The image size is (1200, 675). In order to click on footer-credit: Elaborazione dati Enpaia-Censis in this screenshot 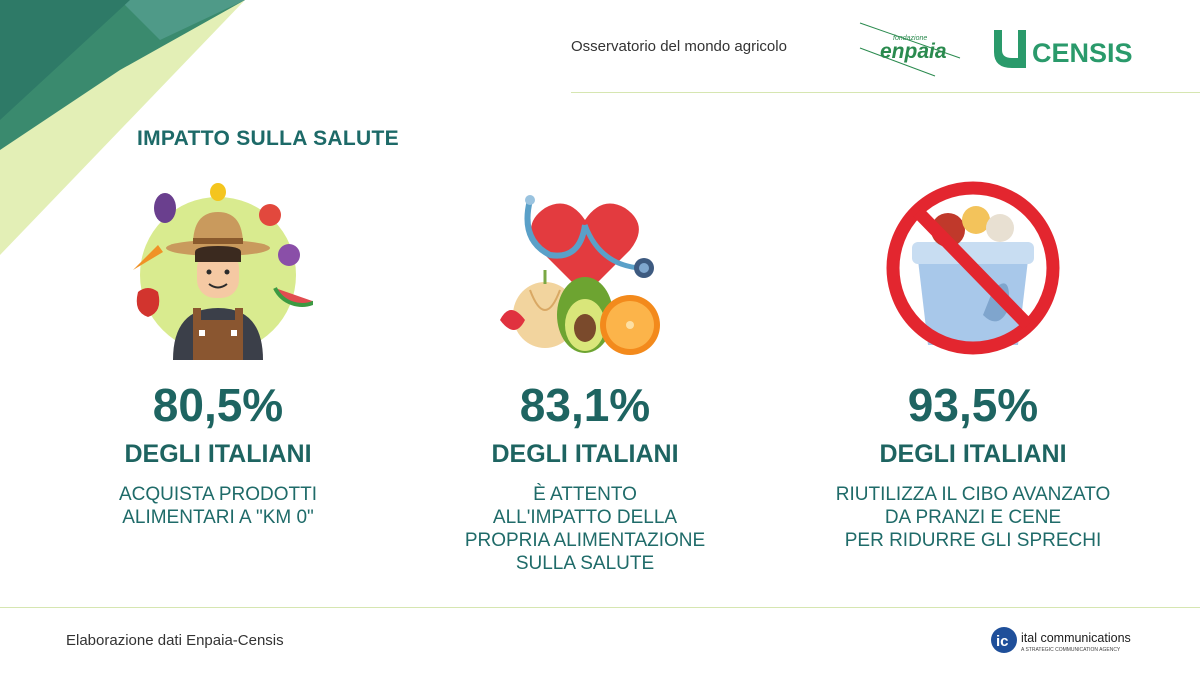, I will do `click(175, 640)`.